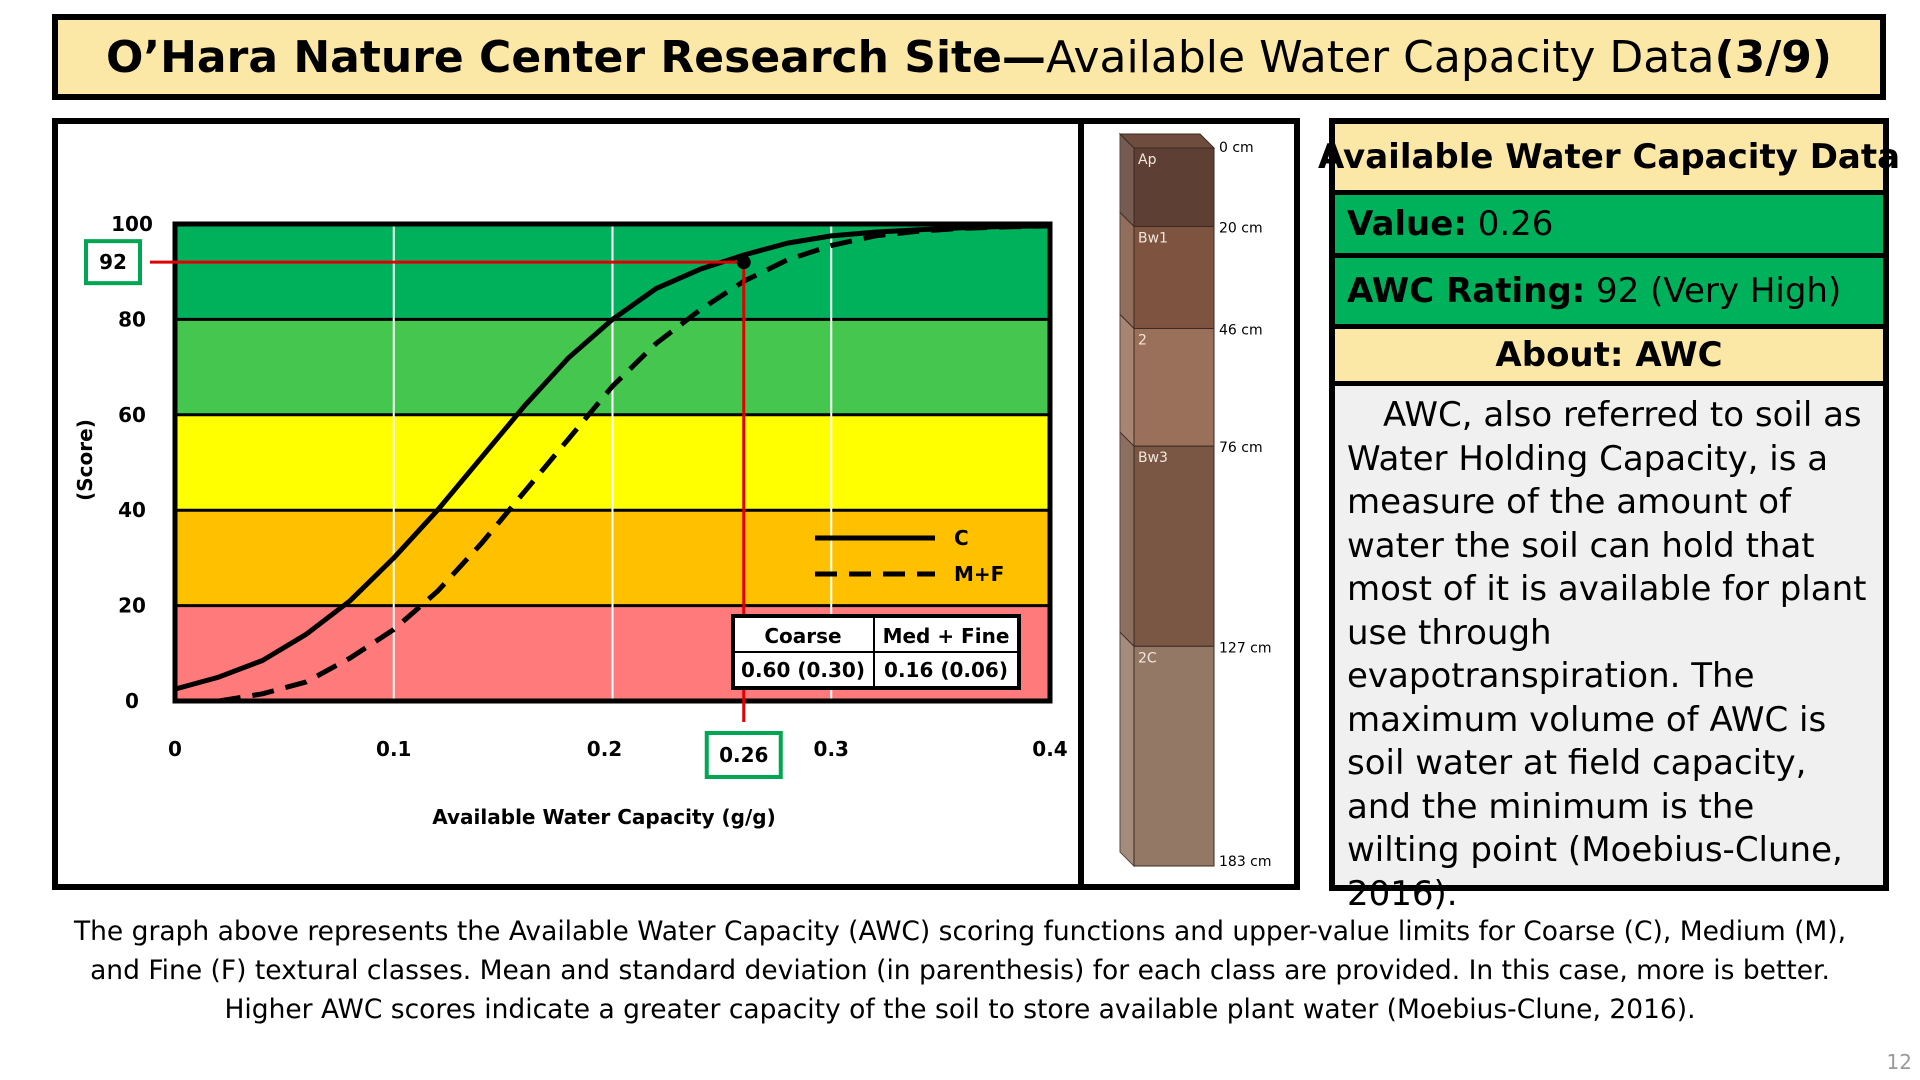 Image resolution: width=1920 pixels, height=1080 pixels. I want to click on depth-label: 0 cm, so click(1236, 148).